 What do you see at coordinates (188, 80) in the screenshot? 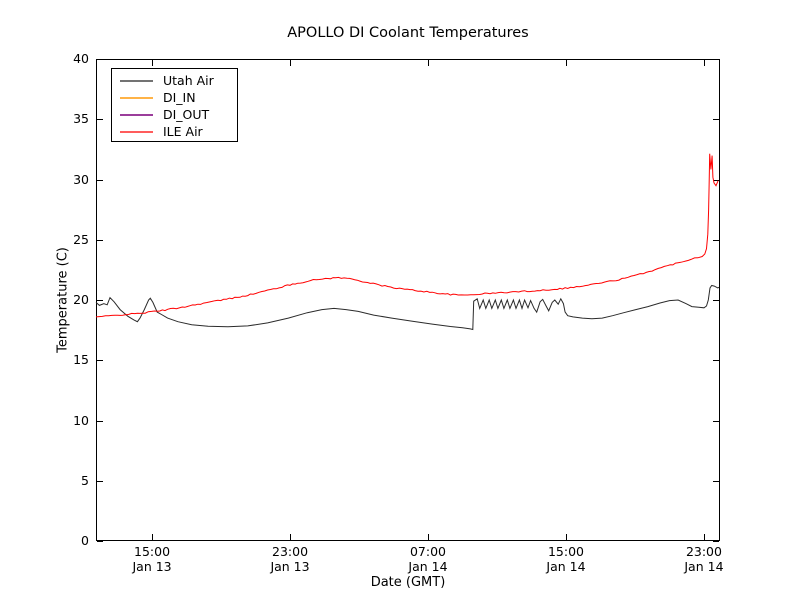
I see `legend-item-label: Utah Air` at bounding box center [188, 80].